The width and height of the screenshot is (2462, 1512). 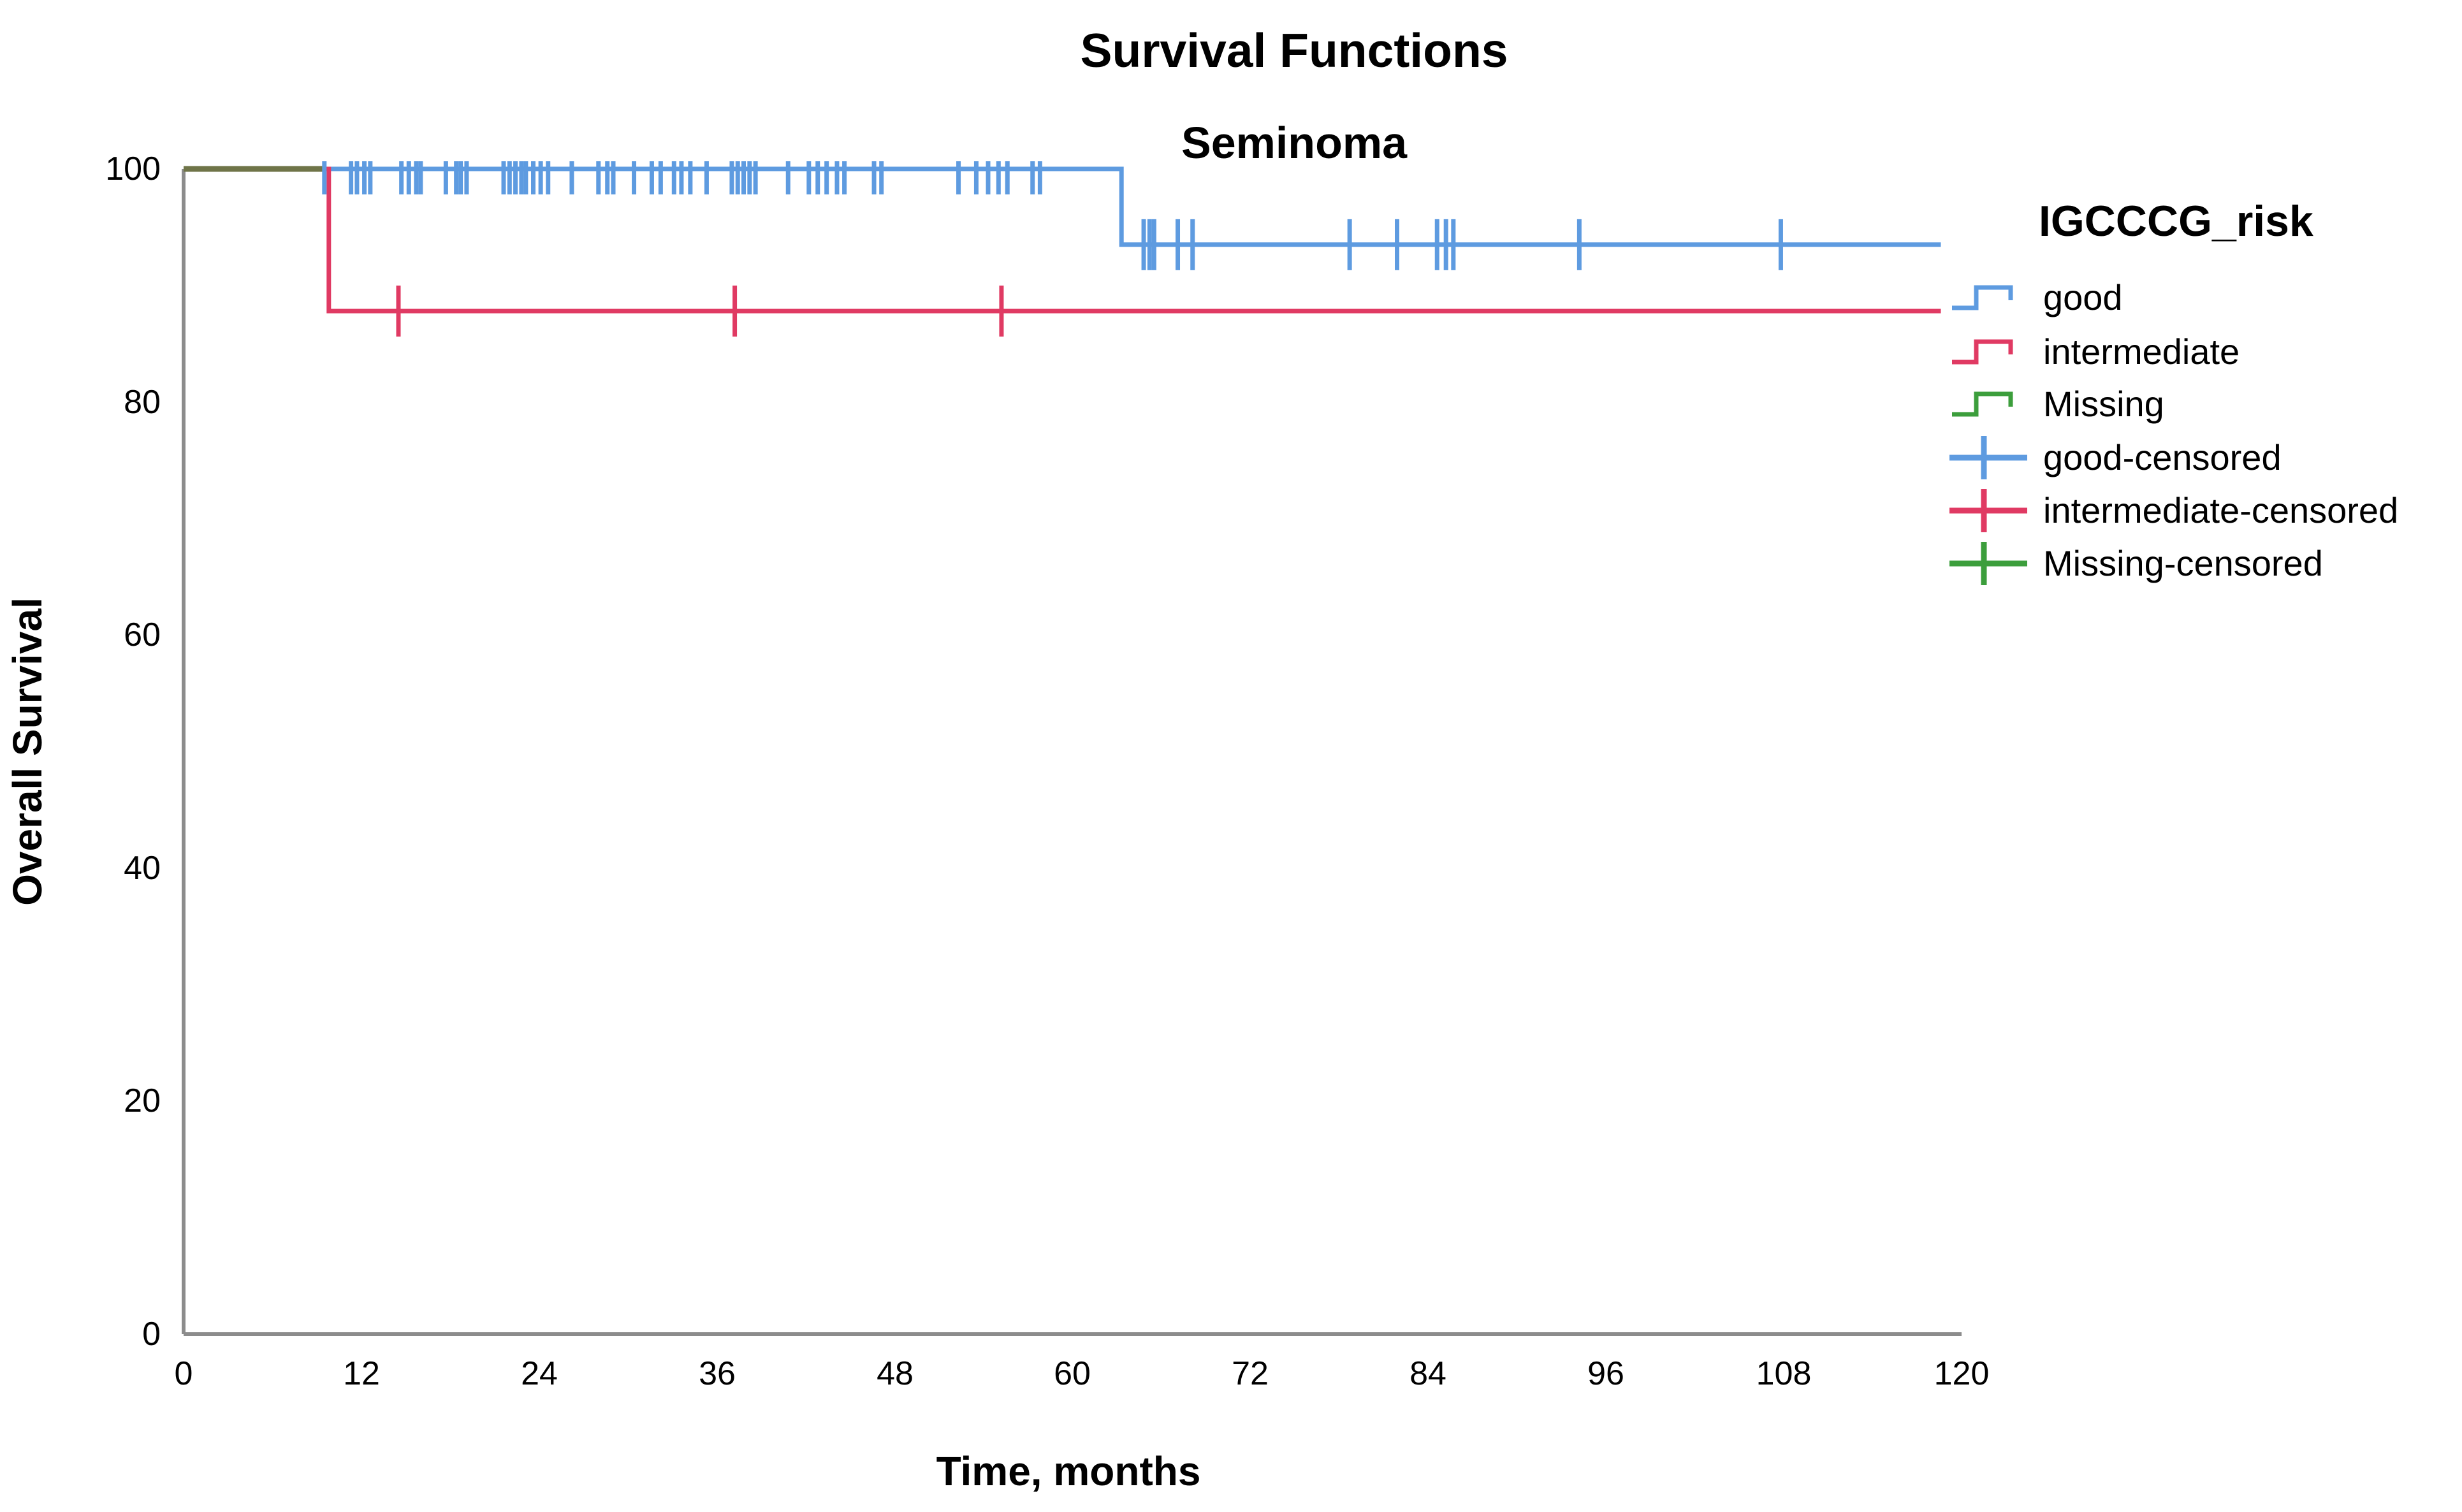 I want to click on x-tick-84: 84, so click(x=1427, y=1373).